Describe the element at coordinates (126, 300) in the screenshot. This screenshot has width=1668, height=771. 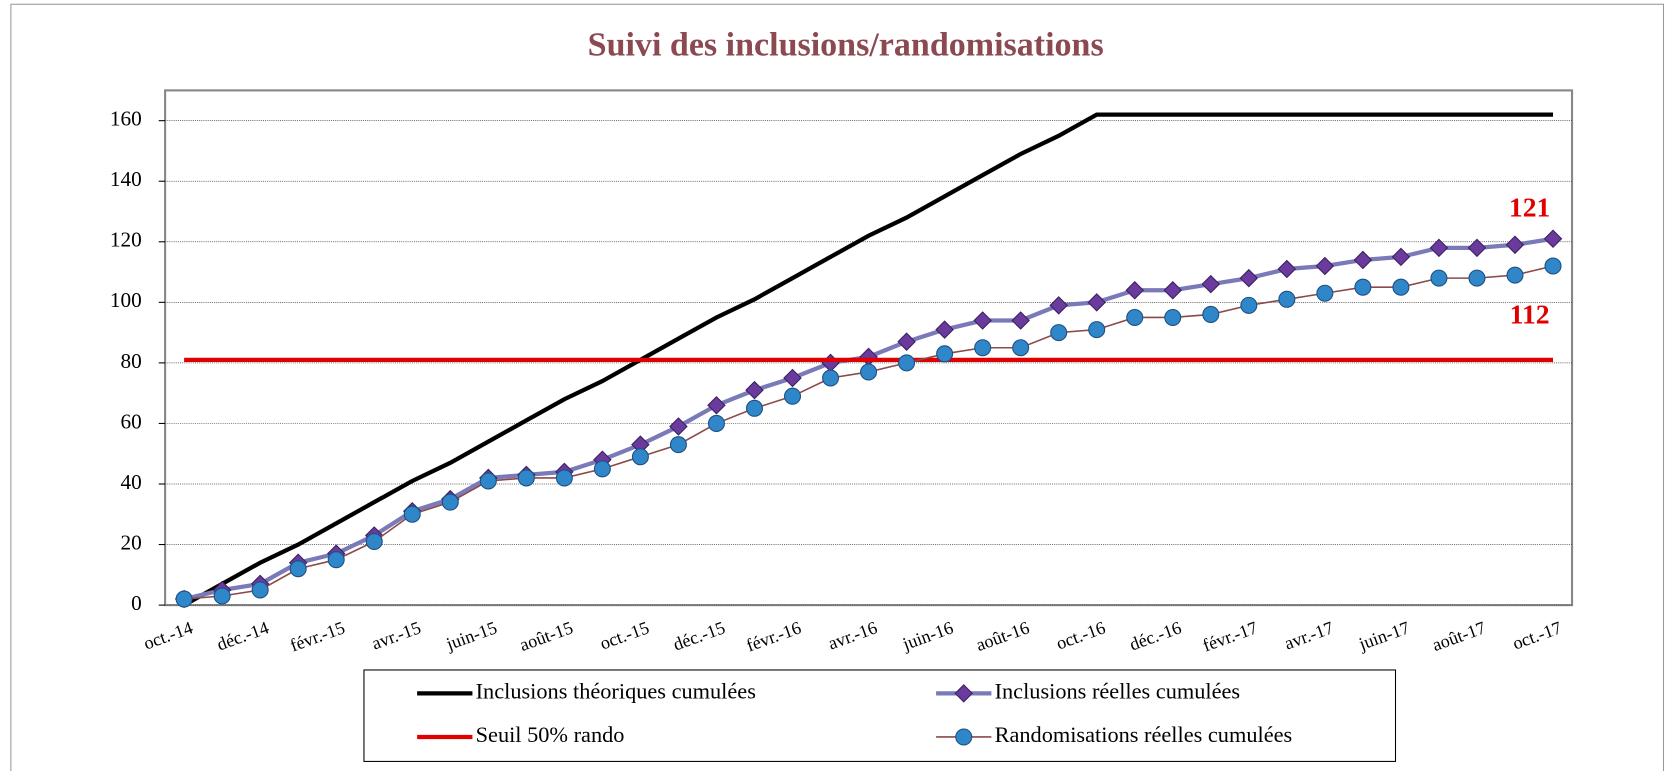
I see `y-tick-label: 100` at that location.